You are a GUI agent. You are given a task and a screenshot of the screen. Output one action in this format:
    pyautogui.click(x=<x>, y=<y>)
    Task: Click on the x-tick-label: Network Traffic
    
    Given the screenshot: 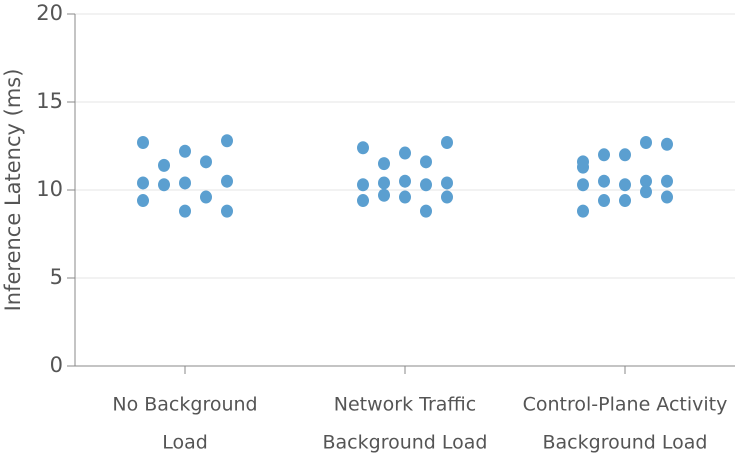 What is the action you would take?
    pyautogui.click(x=405, y=405)
    